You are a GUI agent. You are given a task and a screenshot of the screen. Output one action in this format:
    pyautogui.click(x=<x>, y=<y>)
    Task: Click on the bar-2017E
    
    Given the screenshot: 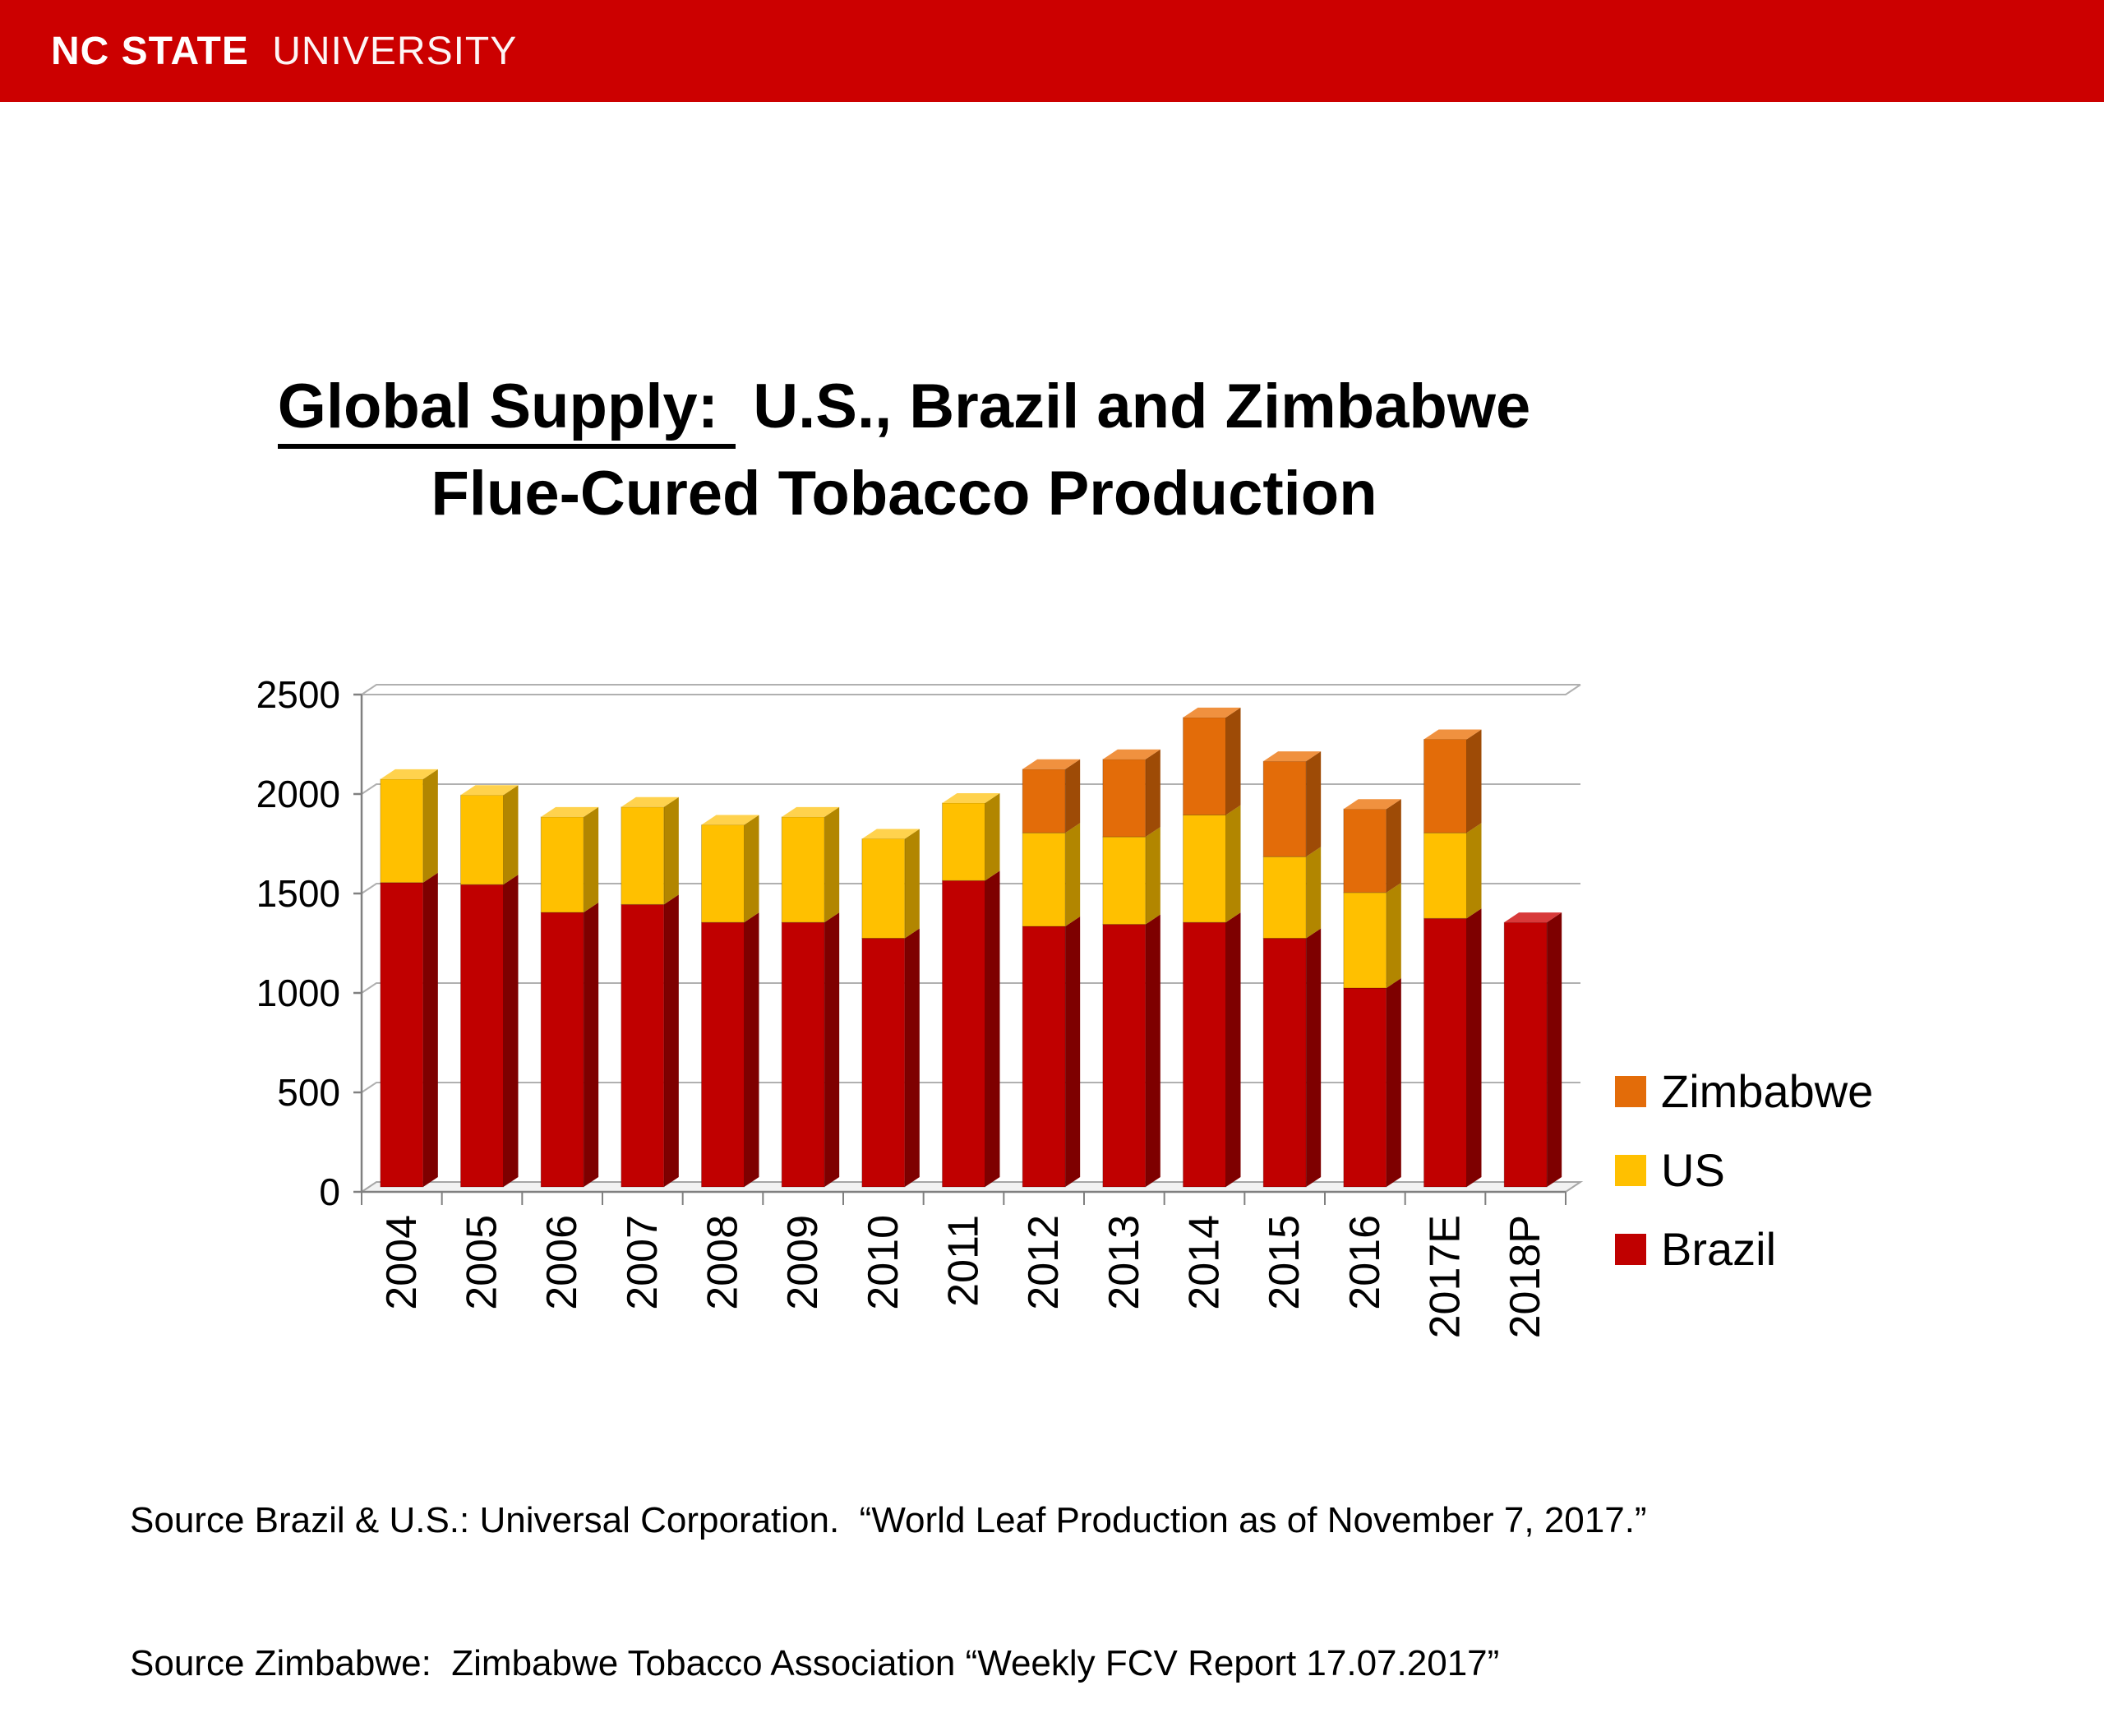 What is the action you would take?
    pyautogui.click(x=1452, y=959)
    